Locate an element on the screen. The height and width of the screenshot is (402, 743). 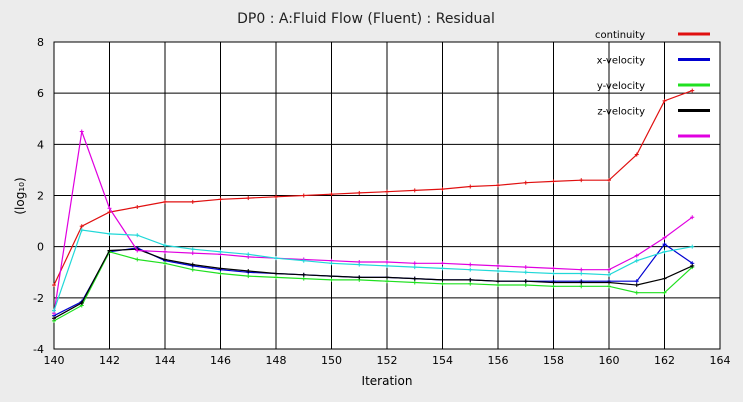
y-tick-label: -2 is located at coordinates (38, 298).